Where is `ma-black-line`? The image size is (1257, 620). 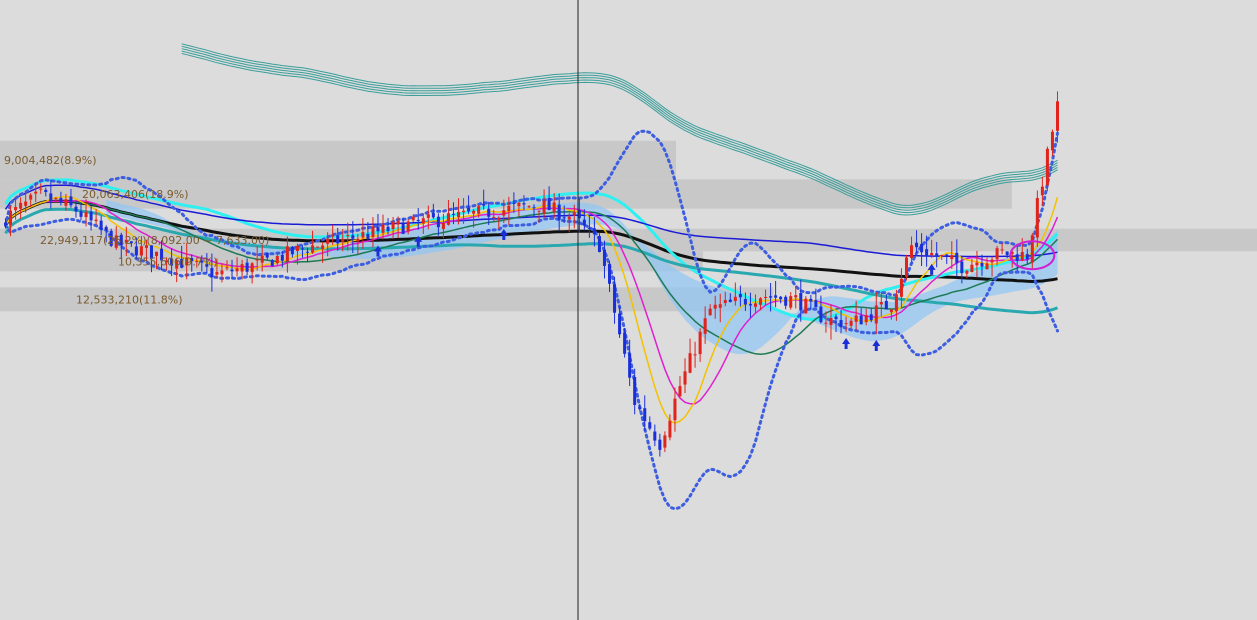
ma-black-line is located at coordinates (531, 241).